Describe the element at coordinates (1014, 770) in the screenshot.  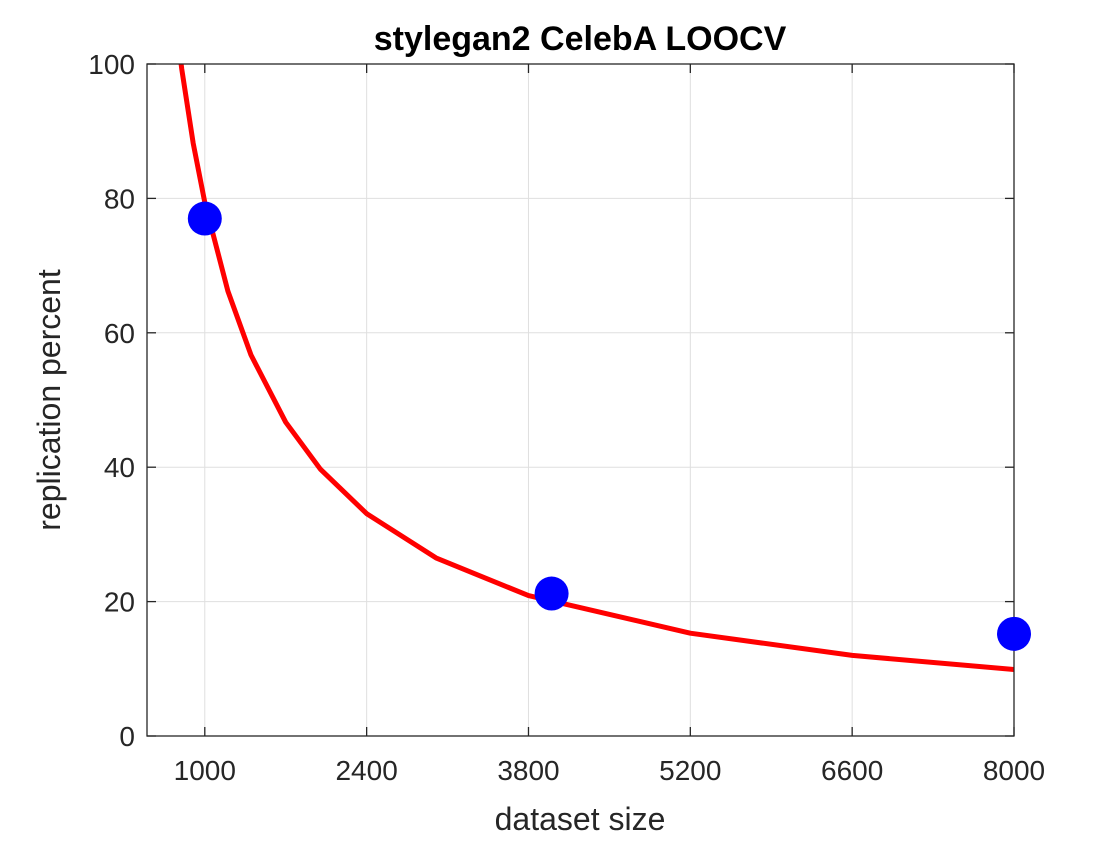
I see `x-tick-label: 8000` at that location.